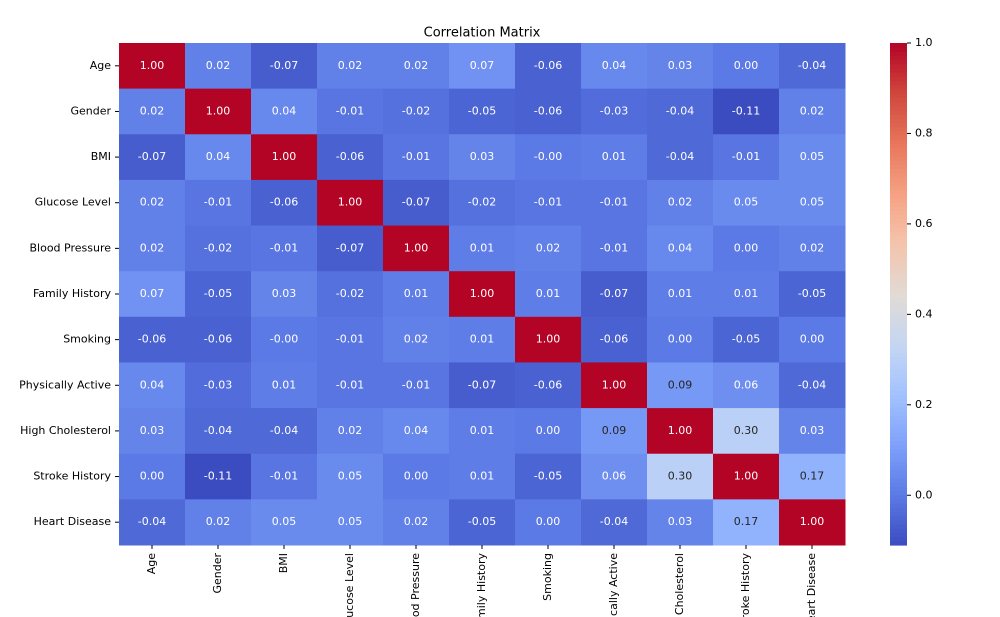 This screenshot has height=617, width=1000. I want to click on y-tick-label: High Cholesterol, so click(65, 430).